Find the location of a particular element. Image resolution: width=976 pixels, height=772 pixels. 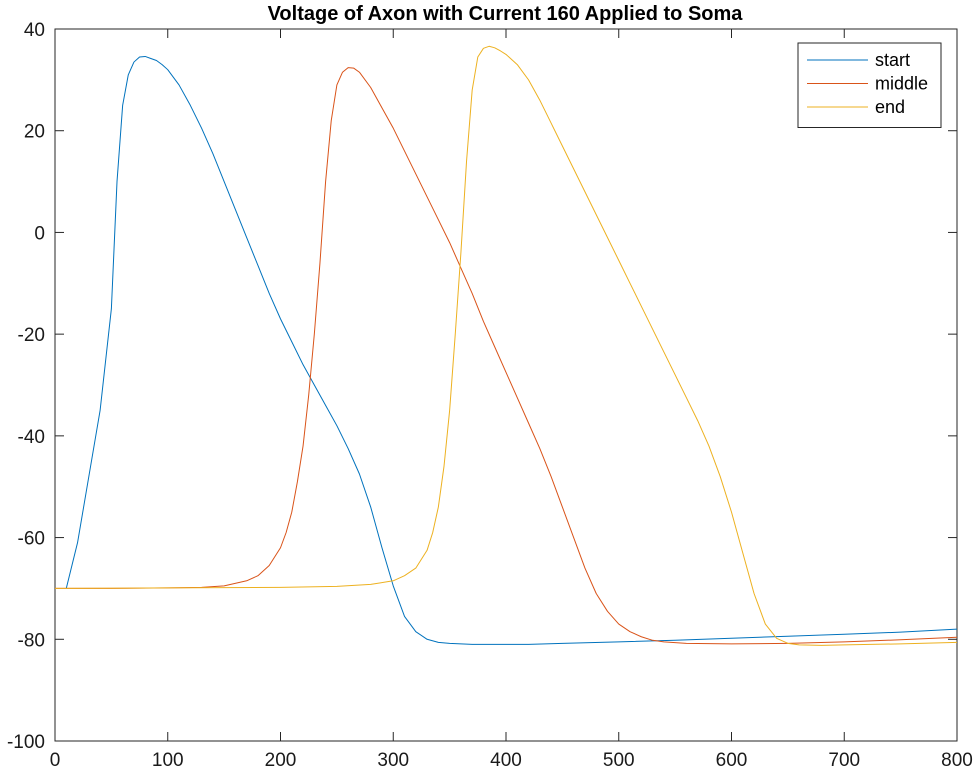

legend-entry-middle: middle is located at coordinates (867, 84).